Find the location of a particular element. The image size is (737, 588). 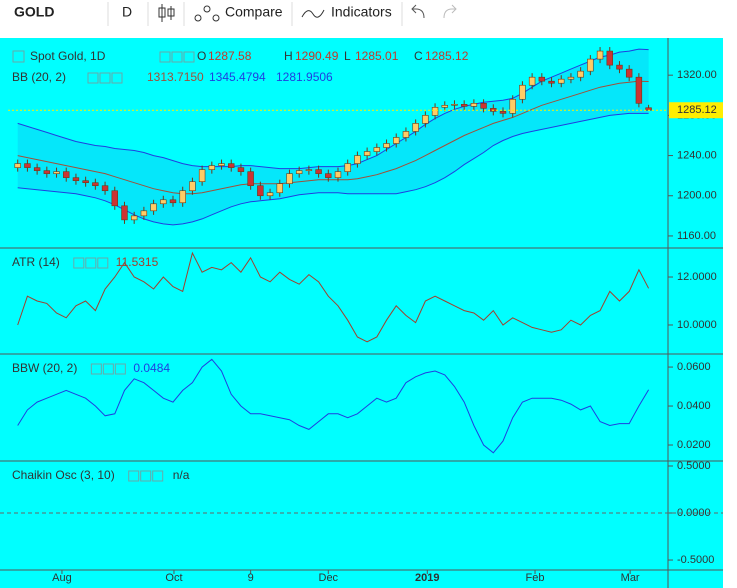

y-tick-label: 1240.00 is located at coordinates (697, 155).